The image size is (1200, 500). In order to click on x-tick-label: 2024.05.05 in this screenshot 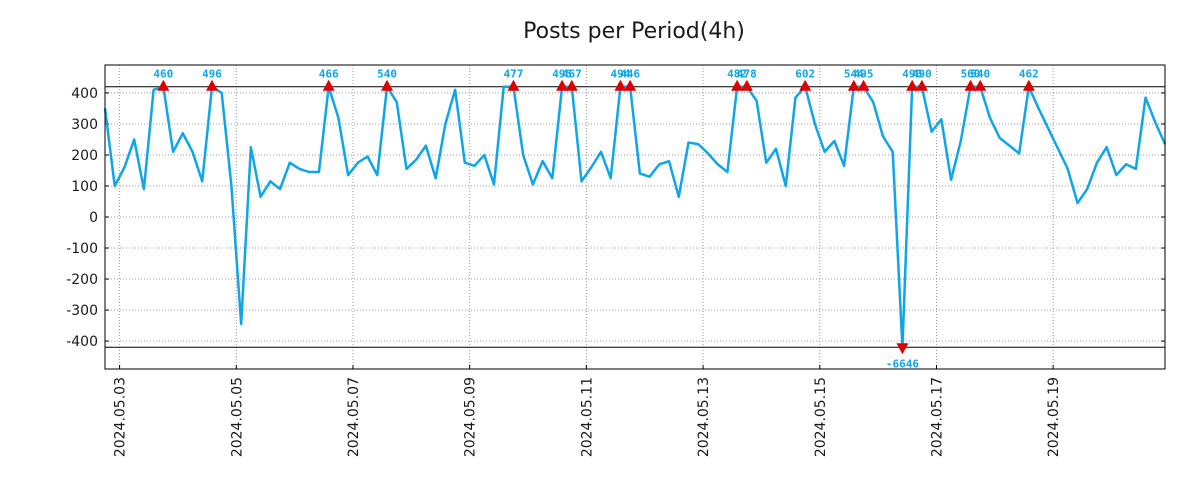, I will do `click(237, 417)`.